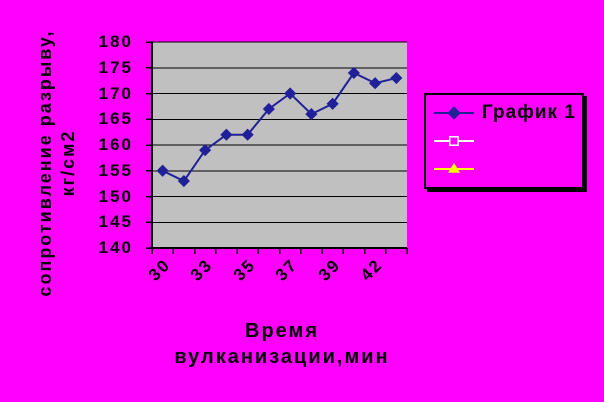 The image size is (604, 402). What do you see at coordinates (286, 270) in the screenshot?
I see `x-tick-label: 37` at bounding box center [286, 270].